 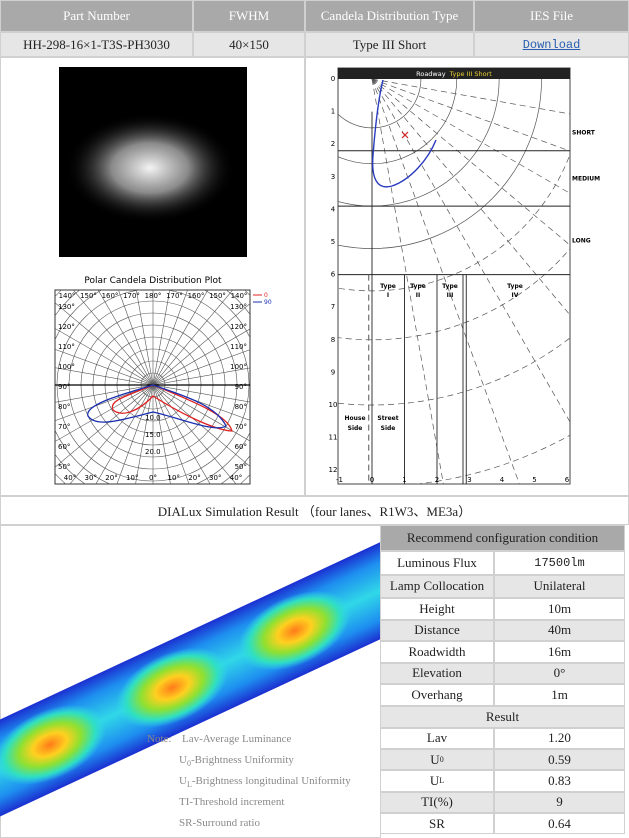 I want to click on zone-label: MEDIUM, so click(x=586, y=179).